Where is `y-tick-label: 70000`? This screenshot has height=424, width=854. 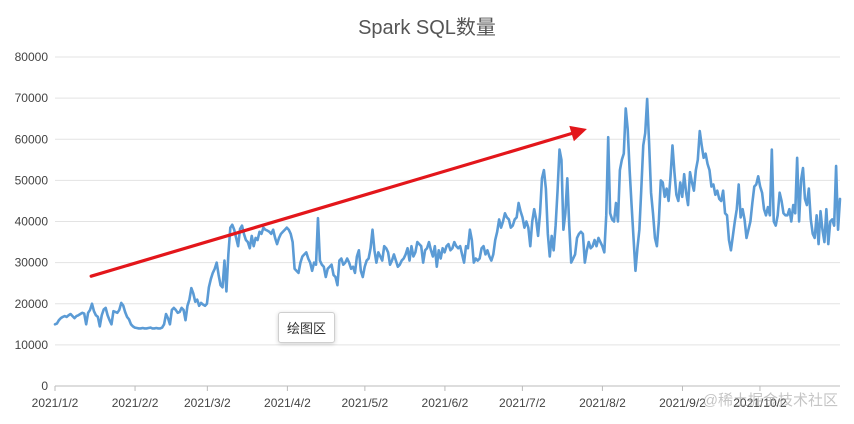
y-tick-label: 70000 is located at coordinates (32, 98).